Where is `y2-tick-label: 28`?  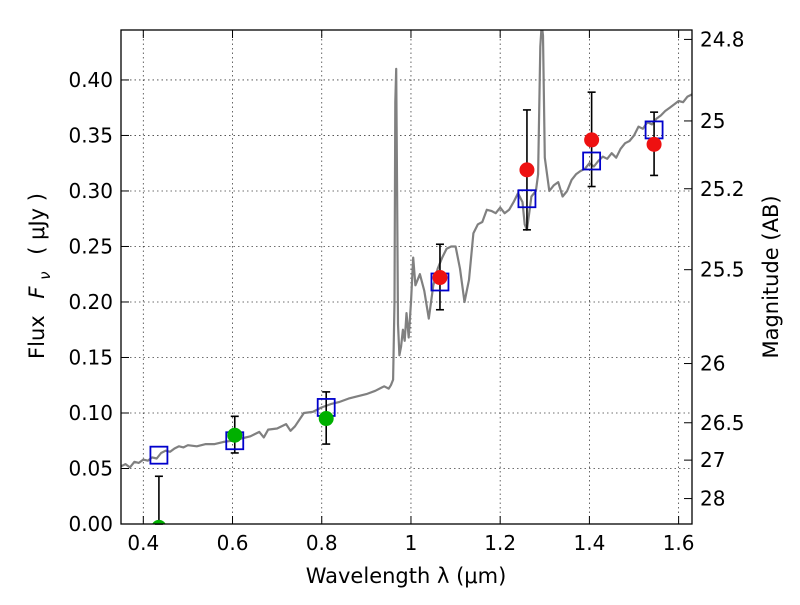 y2-tick-label: 28 is located at coordinates (712, 499).